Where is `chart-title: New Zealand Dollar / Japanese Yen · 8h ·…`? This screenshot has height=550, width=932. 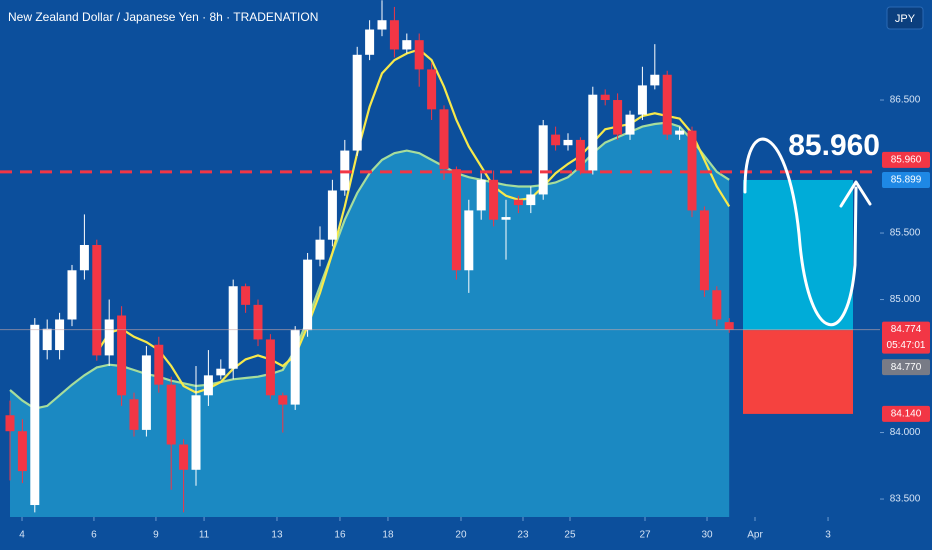
chart-title: New Zealand Dollar / Japanese Yen · 8h ·… is located at coordinates (163, 17).